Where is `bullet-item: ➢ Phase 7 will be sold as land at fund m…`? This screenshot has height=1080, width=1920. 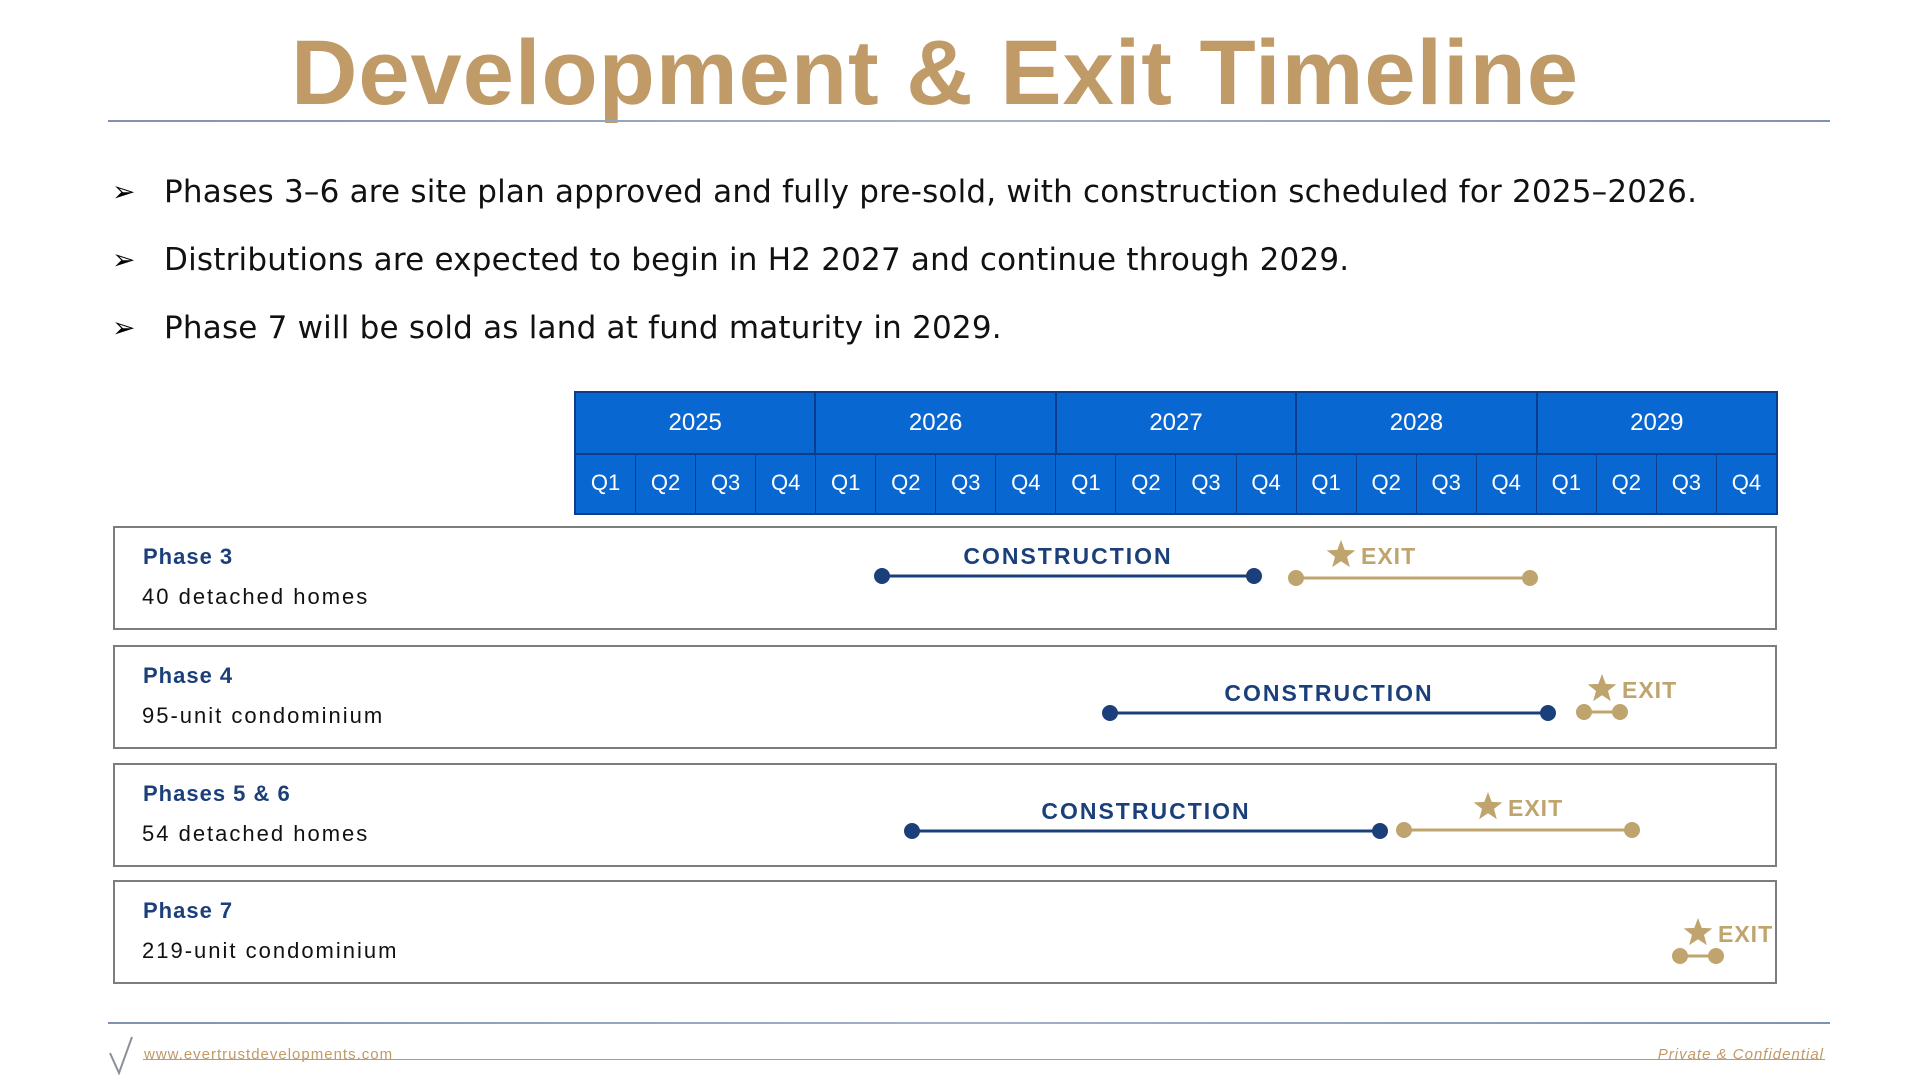 bullet-item: ➢ Phase 7 will be sold as land at fund m… is located at coordinates (962, 328).